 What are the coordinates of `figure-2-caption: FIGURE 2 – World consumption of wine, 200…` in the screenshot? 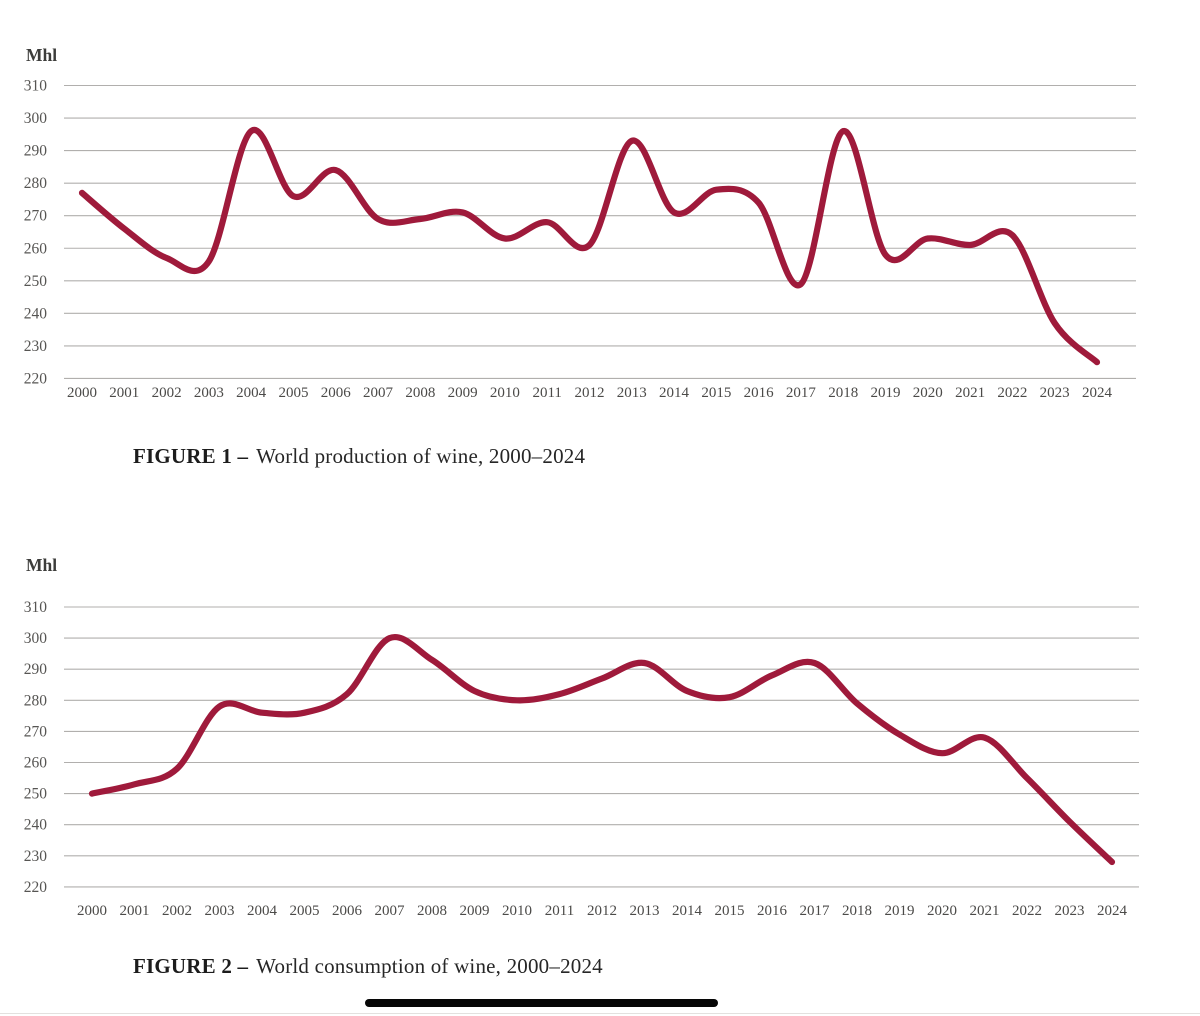 It's located at (368, 966).